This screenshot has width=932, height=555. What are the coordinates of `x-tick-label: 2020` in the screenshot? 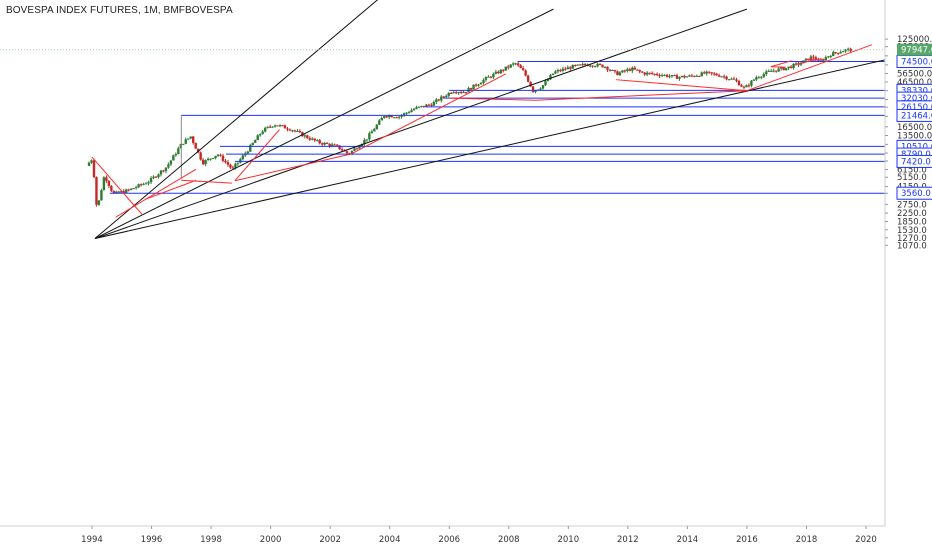 It's located at (866, 540).